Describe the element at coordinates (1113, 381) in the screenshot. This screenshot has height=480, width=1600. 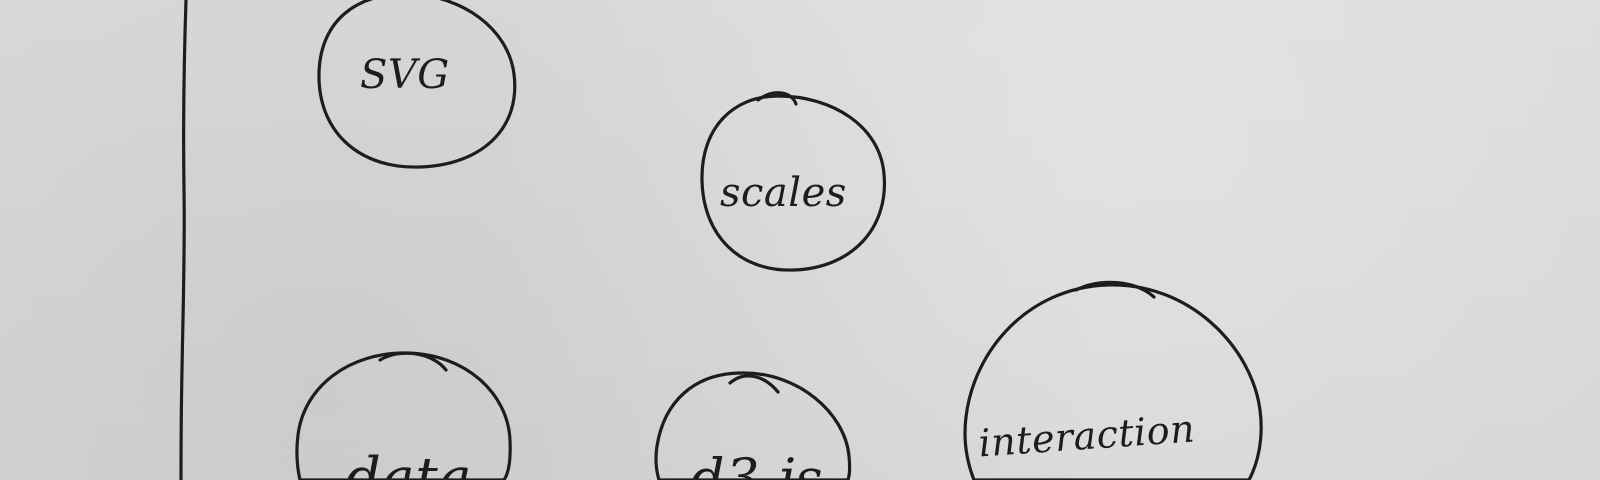
I see `interaction-circle` at that location.